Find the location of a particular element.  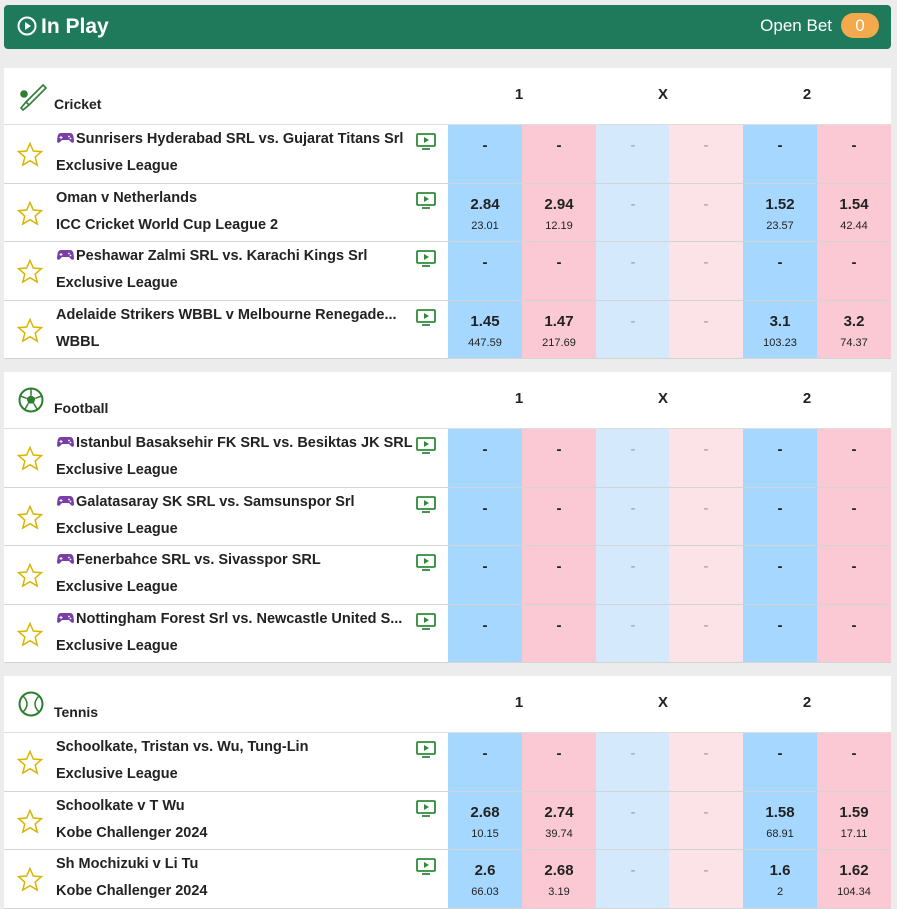

odds-cell: 1.52 23.57 is located at coordinates (780, 212).